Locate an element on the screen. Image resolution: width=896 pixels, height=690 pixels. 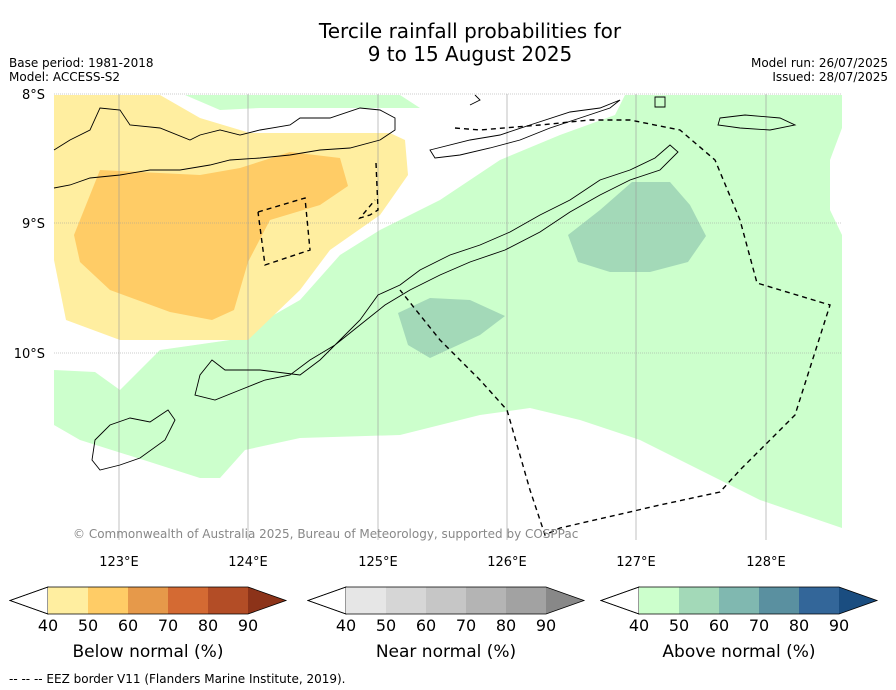
above-normal-colorbar-outline is located at coordinates (739, 600).